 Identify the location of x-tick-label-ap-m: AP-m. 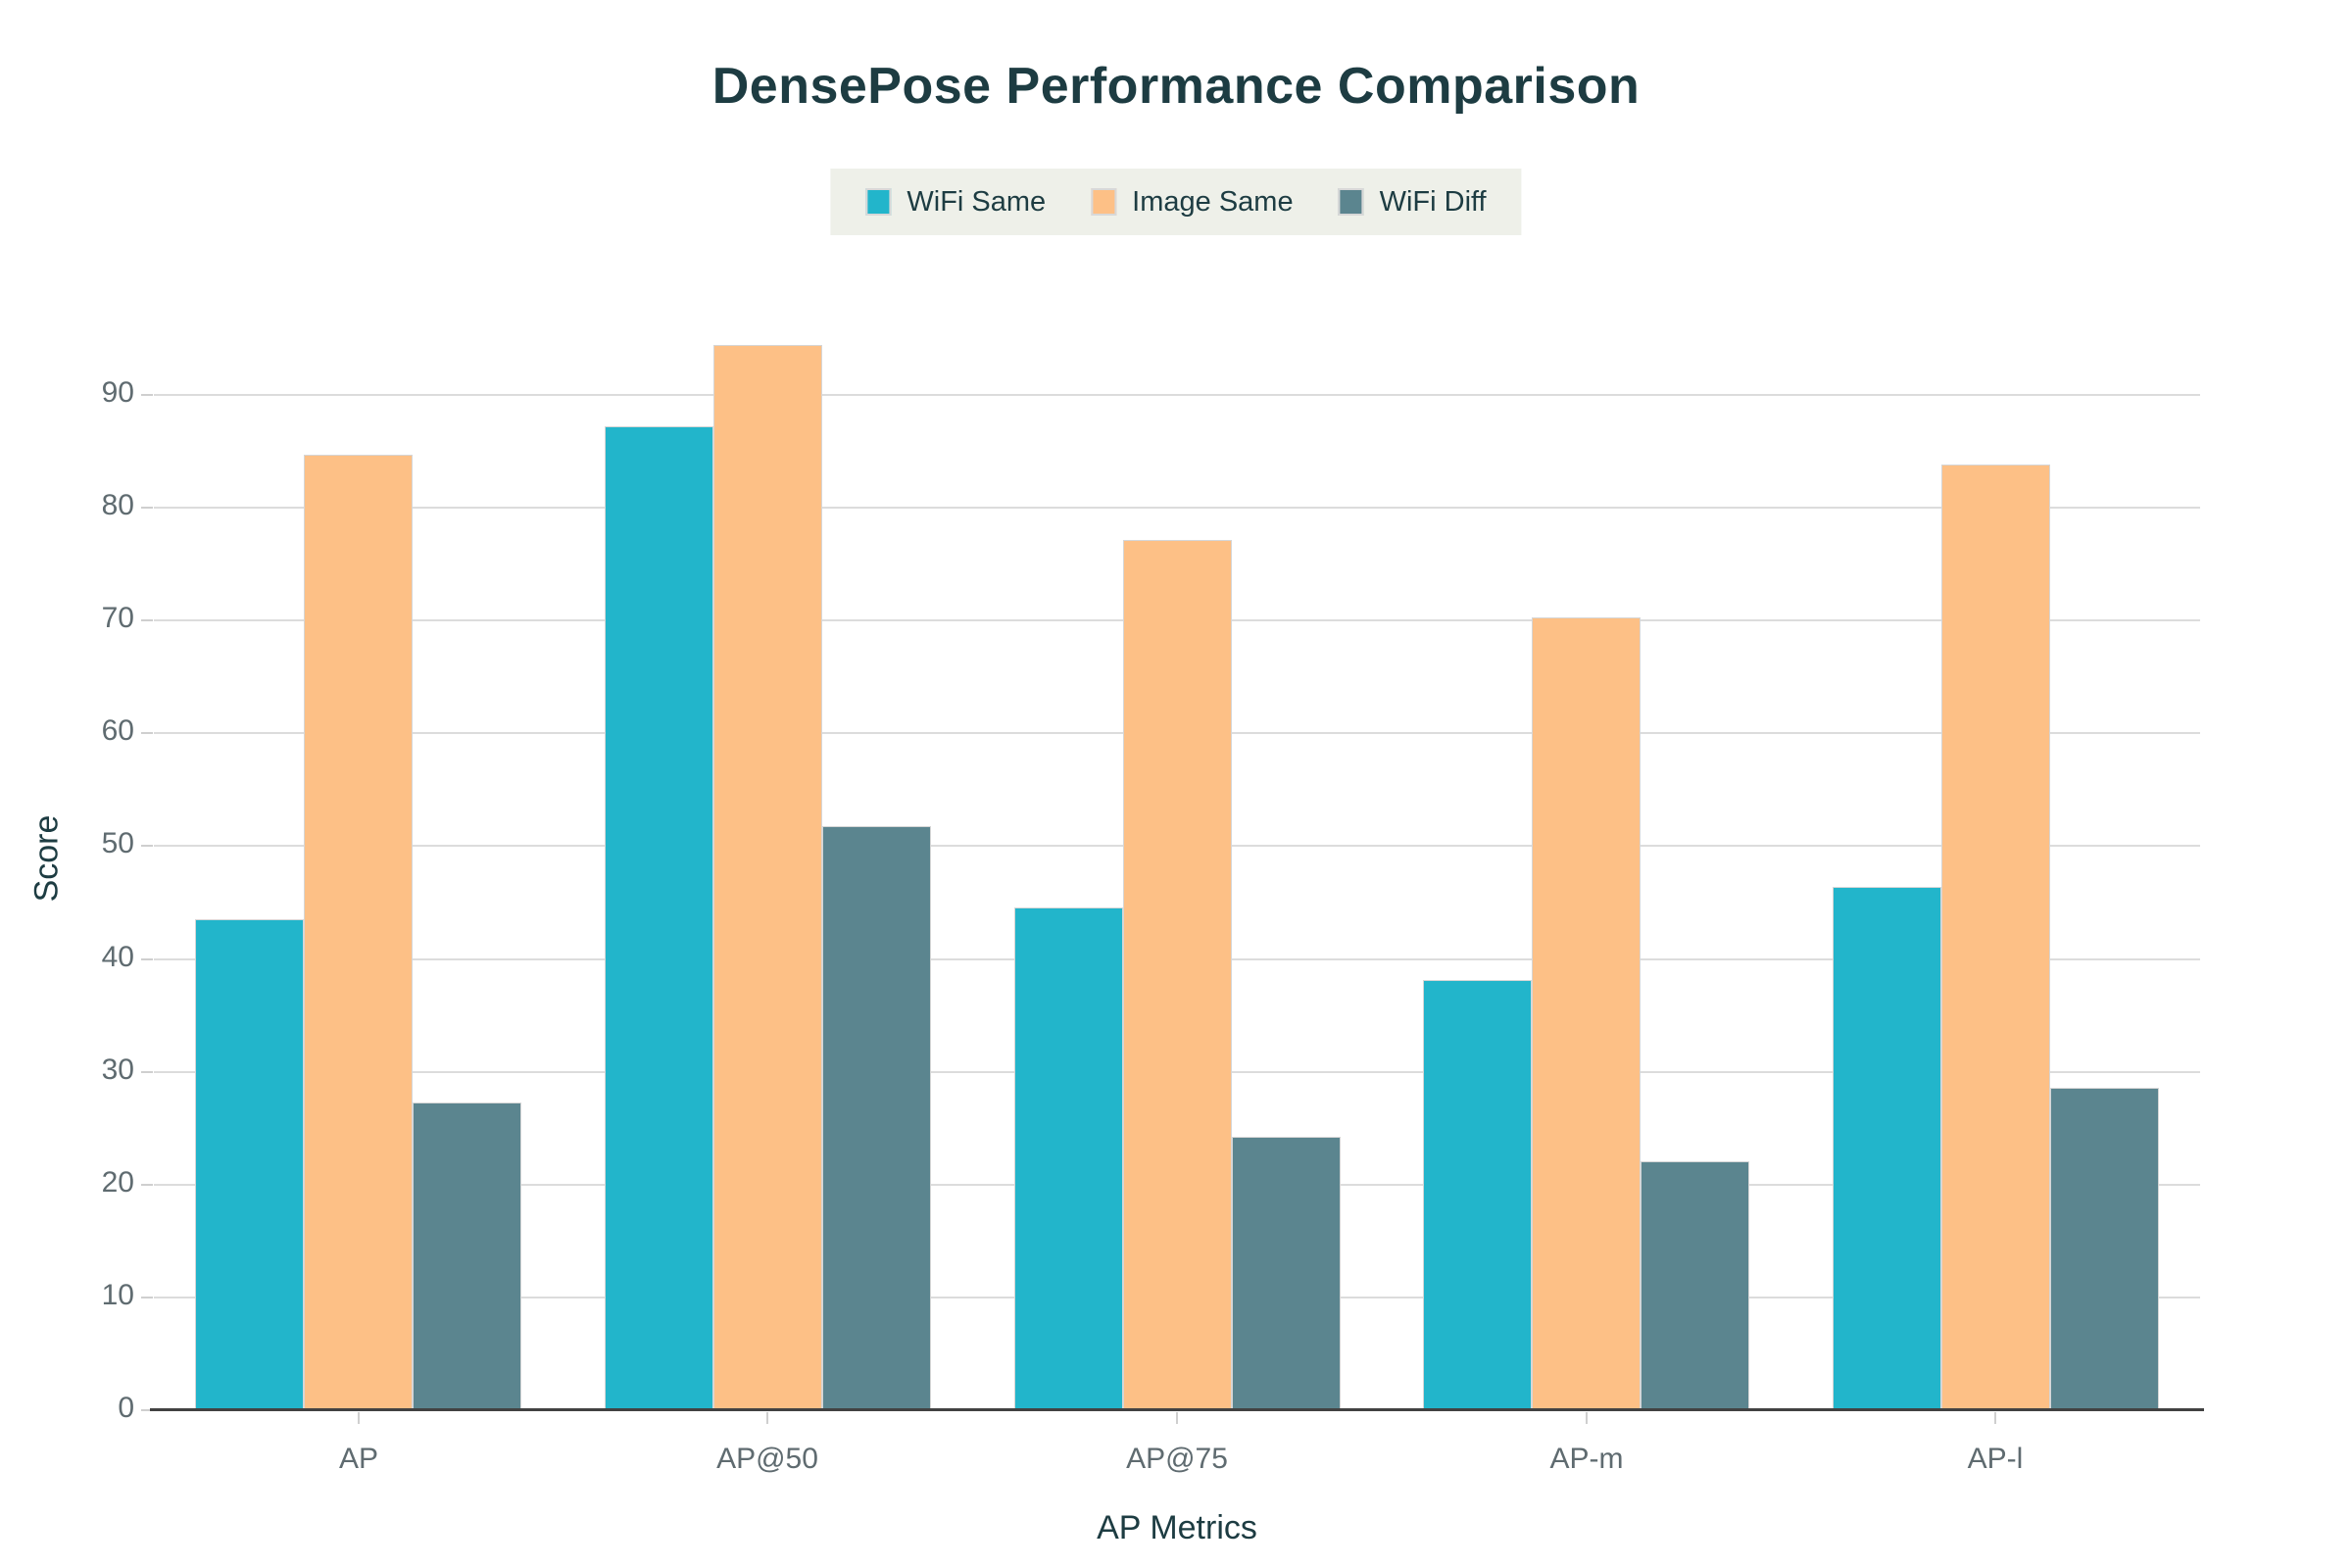
(1586, 1459).